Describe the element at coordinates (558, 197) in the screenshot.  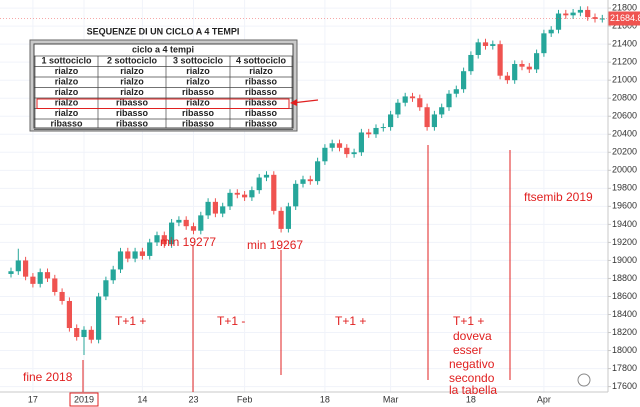
I see `annotation: ftsemib 2019` at that location.